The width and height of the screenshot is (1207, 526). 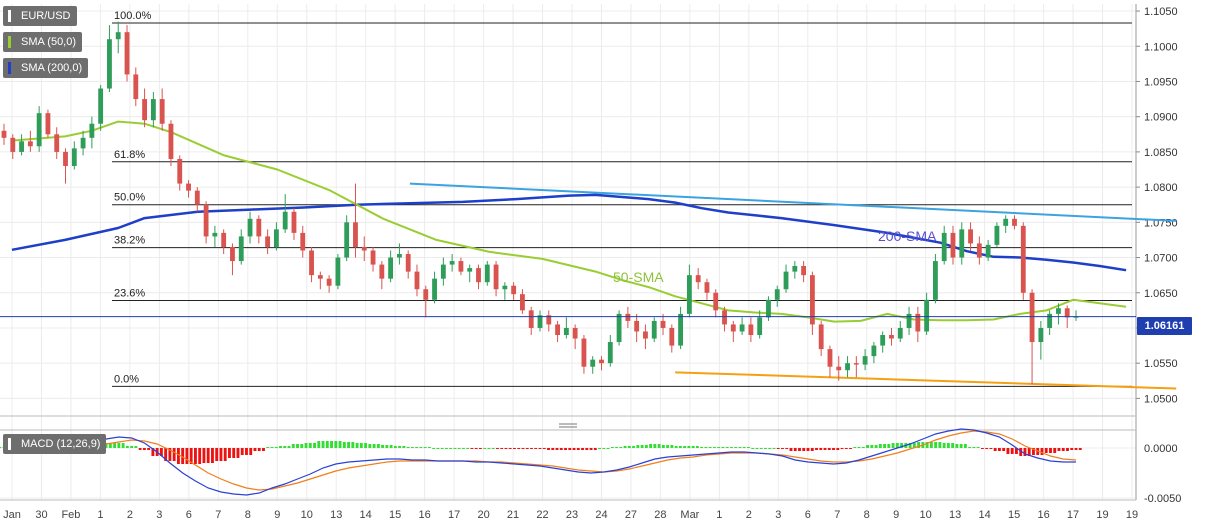 What do you see at coordinates (46, 68) in the screenshot?
I see `legend-sma200: SMA (200,0)` at bounding box center [46, 68].